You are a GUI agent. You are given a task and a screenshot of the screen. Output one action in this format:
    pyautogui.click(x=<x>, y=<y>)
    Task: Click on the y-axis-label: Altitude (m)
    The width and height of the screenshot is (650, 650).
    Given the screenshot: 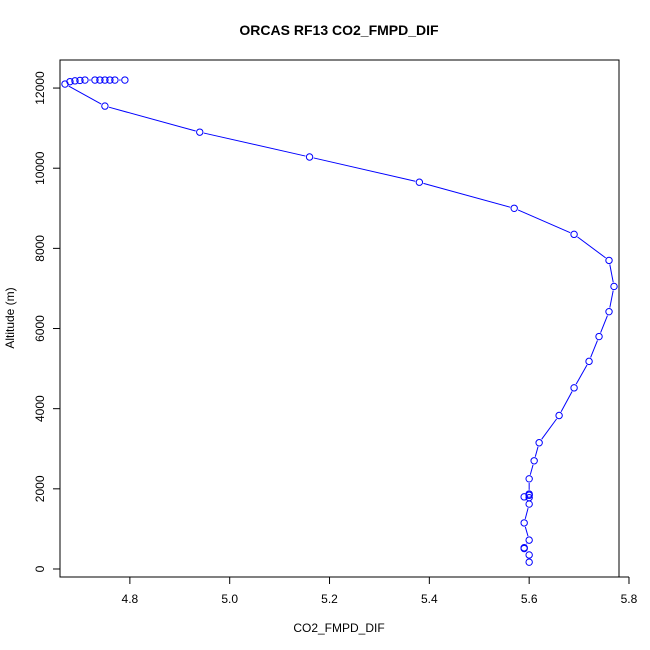 What is the action you would take?
    pyautogui.click(x=10, y=317)
    